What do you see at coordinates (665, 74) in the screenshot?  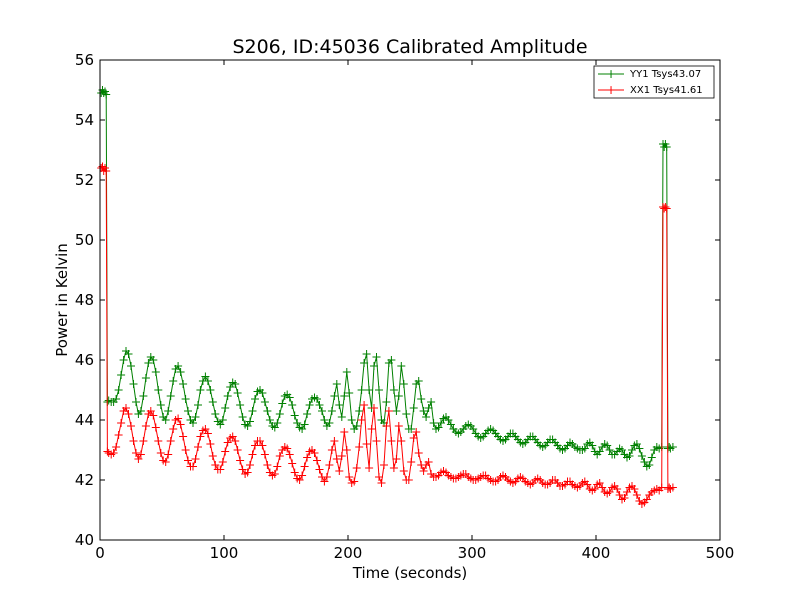 I see `legend-label-yy1: YY1 Tsys43.07` at bounding box center [665, 74].